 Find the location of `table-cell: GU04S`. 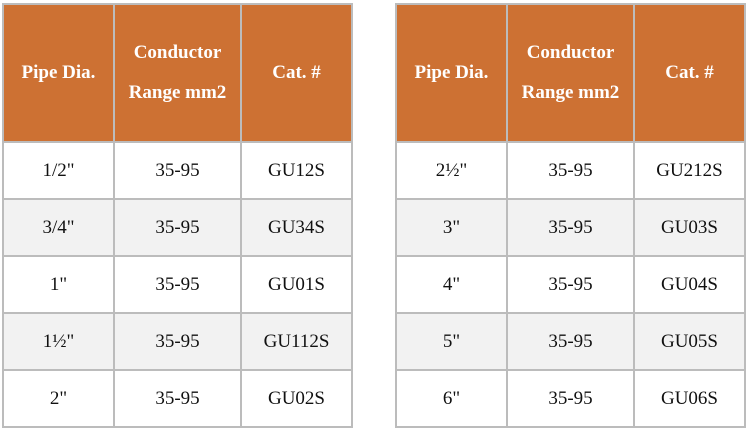

table-cell: GU04S is located at coordinates (689, 284).